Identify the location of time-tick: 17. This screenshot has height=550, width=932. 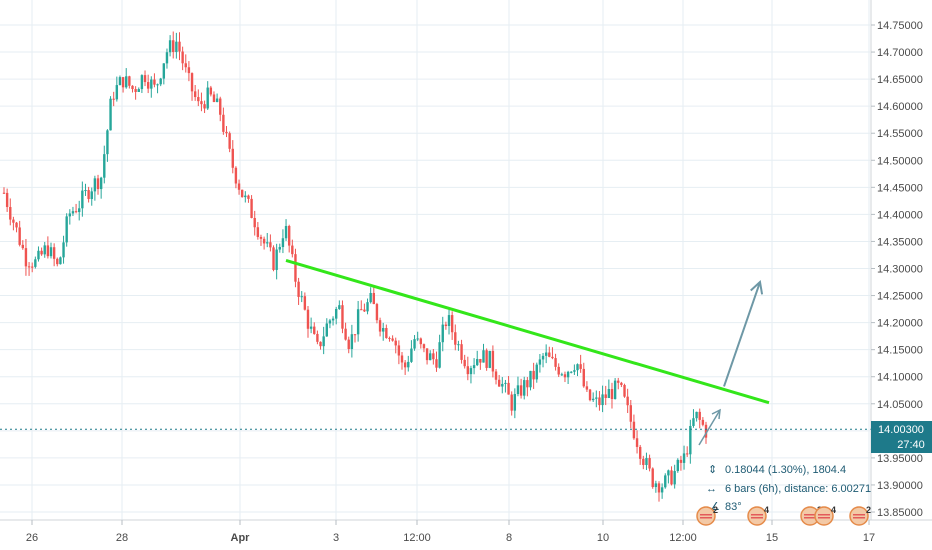
(869, 538).